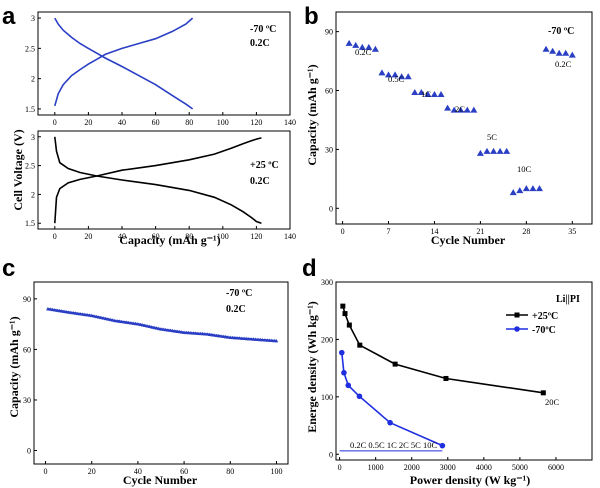 The height and width of the screenshot is (488, 600). I want to click on b-rate-label: 10C, so click(524, 169).